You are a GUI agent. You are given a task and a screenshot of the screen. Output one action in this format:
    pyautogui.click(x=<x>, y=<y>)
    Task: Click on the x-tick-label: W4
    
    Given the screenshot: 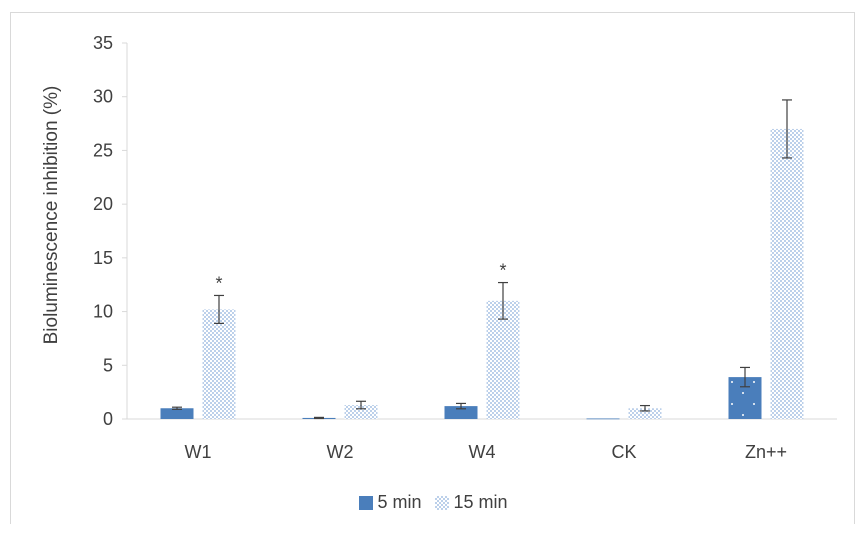 What is the action you would take?
    pyautogui.click(x=482, y=452)
    